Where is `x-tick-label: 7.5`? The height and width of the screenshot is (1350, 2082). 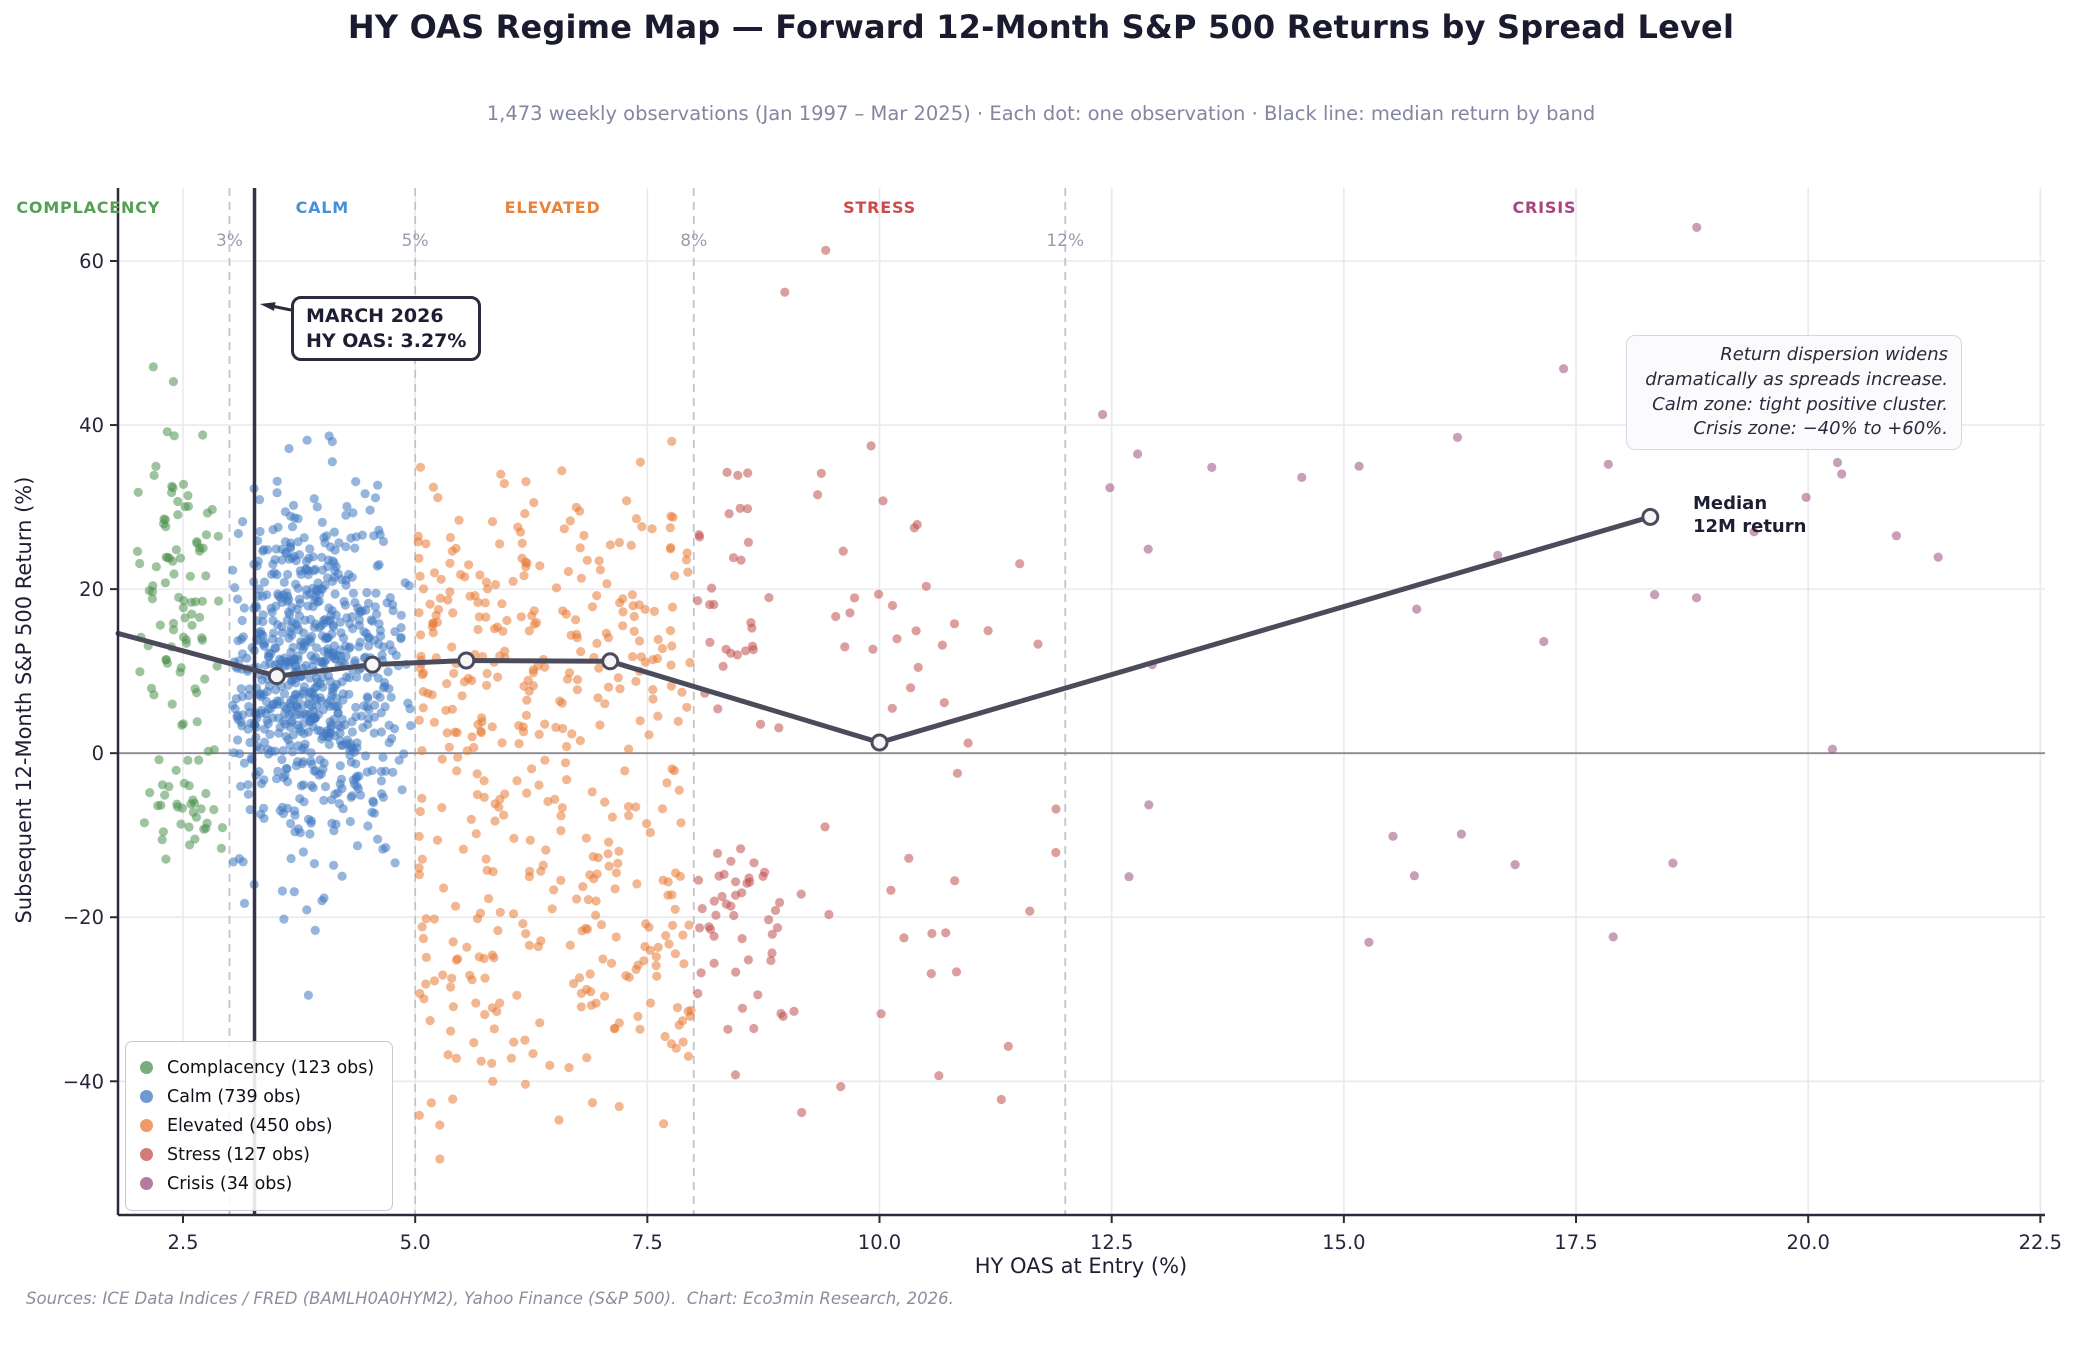
x-tick-label: 7.5 is located at coordinates (647, 1242).